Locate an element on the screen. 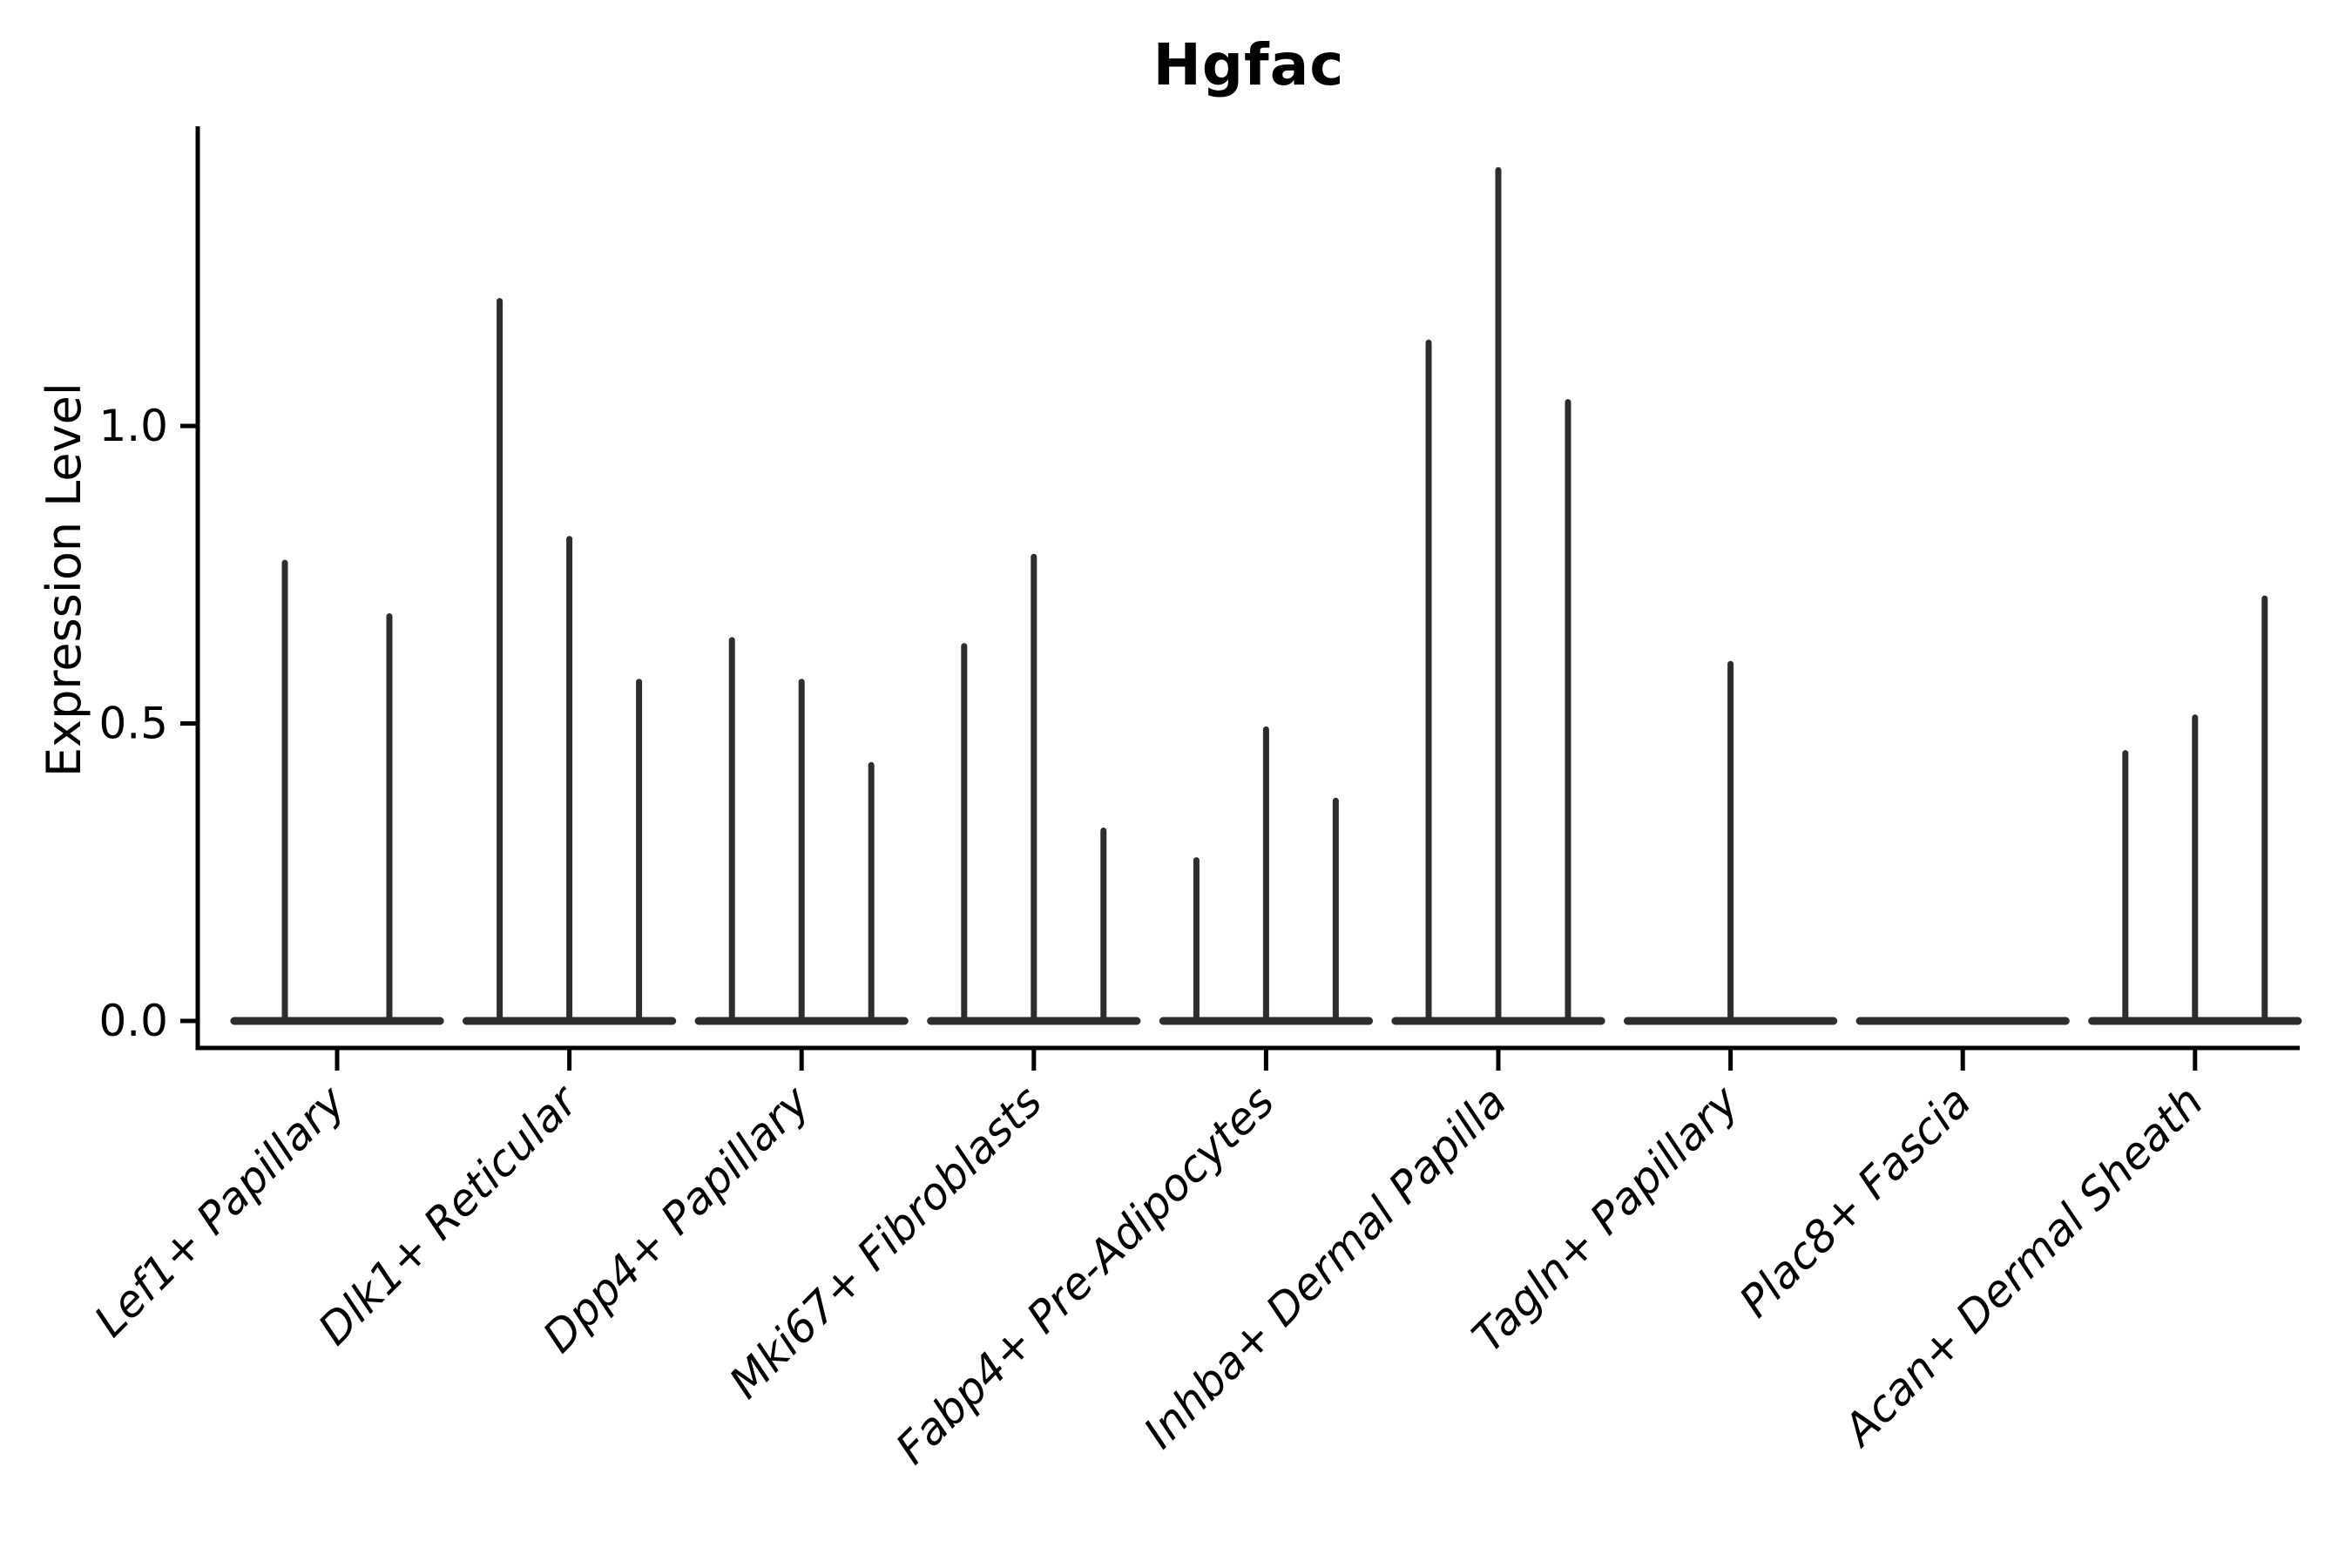 The height and width of the screenshot is (1568, 2352). x-category-label: Fabp4+ Pre-Adipocytes is located at coordinates (1085, 1275).